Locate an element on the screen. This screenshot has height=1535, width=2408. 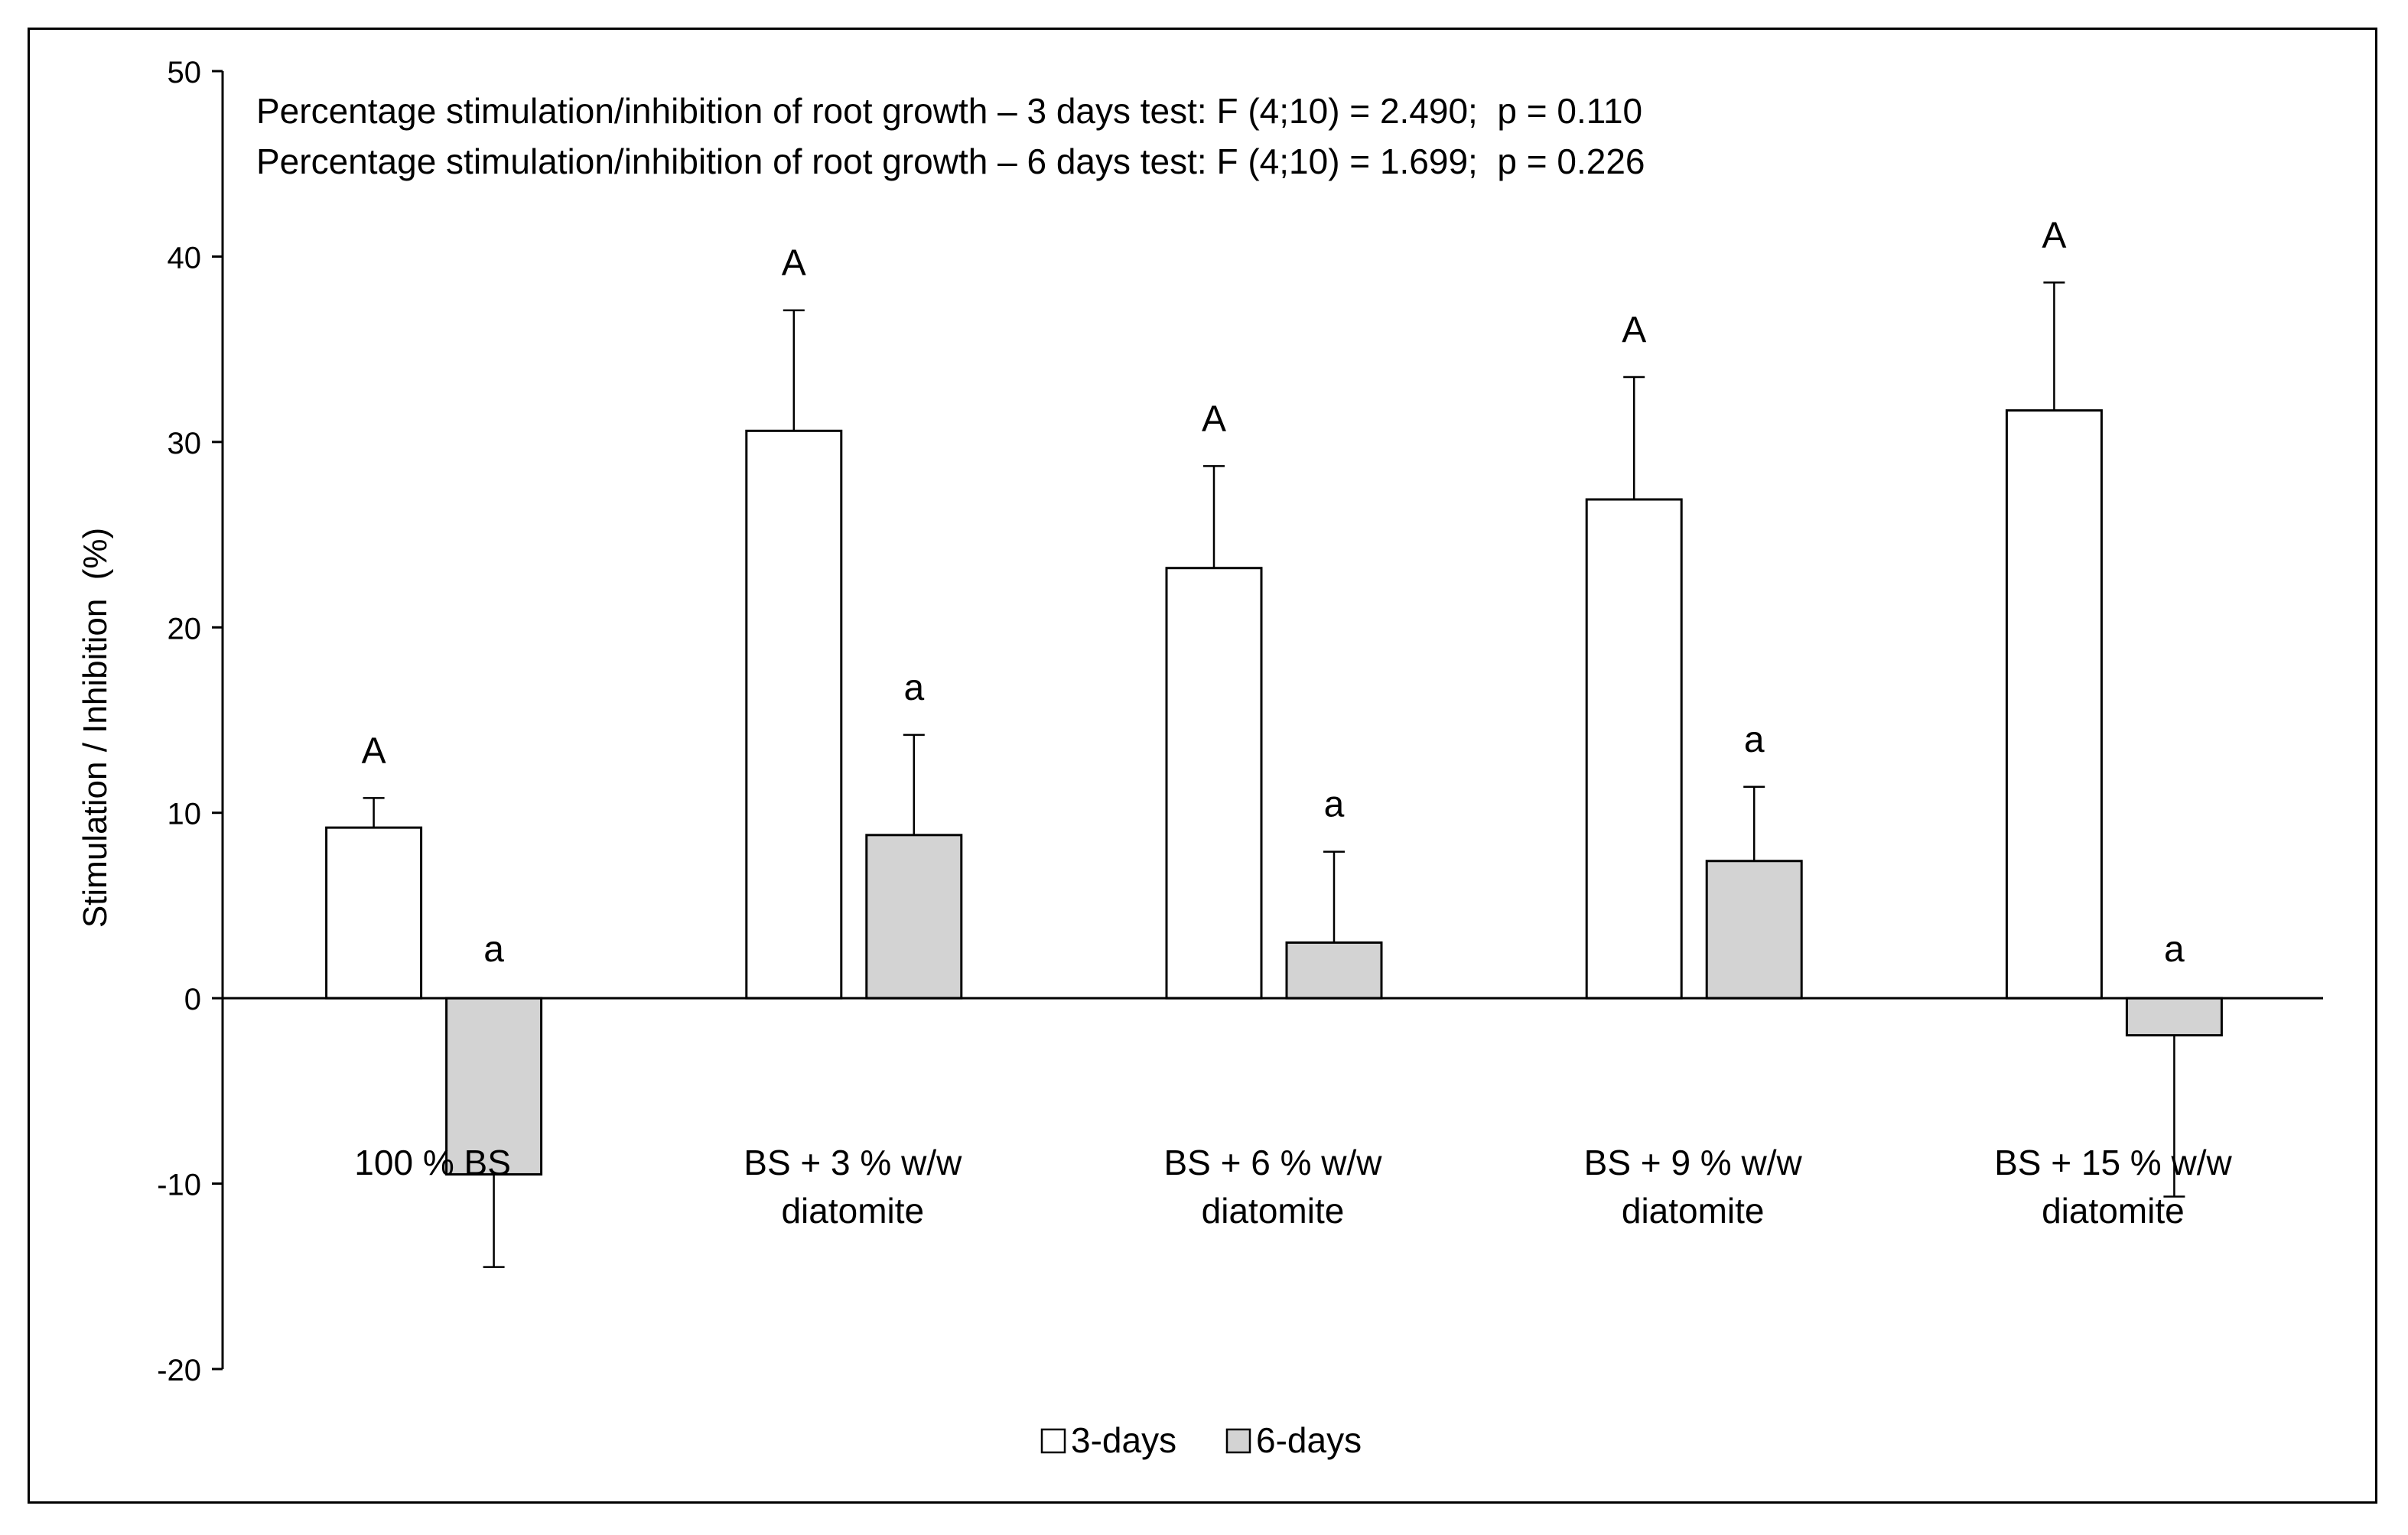
y-tick-label: 0 is located at coordinates (192, 999).